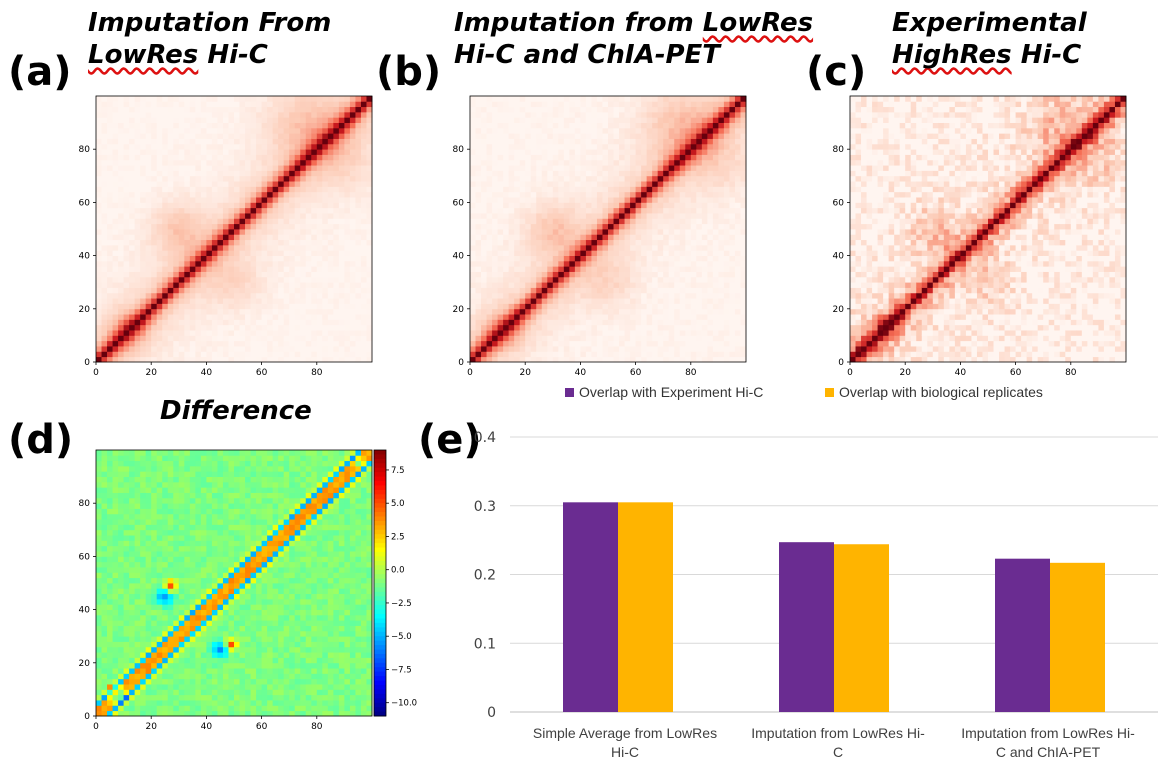 This screenshot has width=1158, height=764. I want to click on heatmap-a-ytick-label: 0, so click(87, 363).